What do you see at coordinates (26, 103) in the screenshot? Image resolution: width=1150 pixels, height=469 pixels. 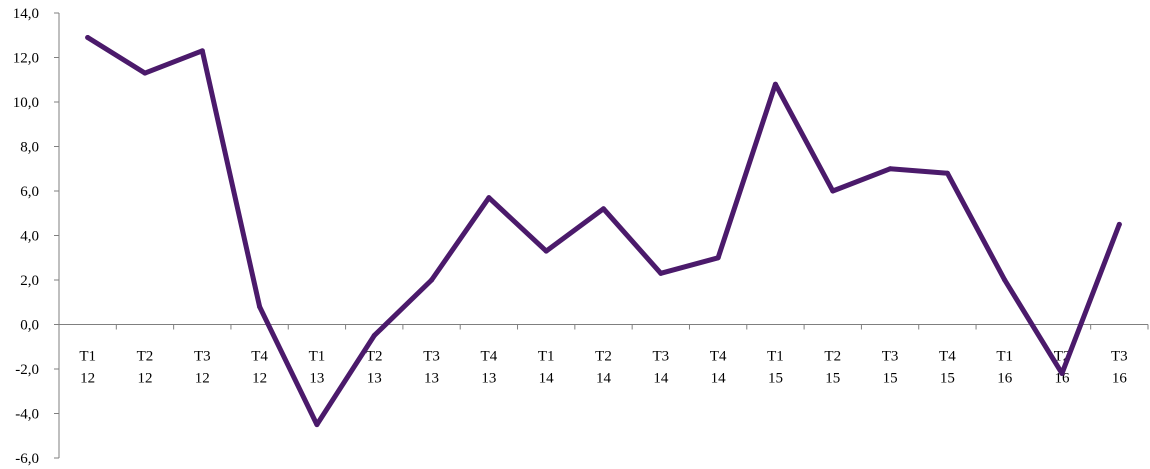 I see `y-tick-label: 10,0` at bounding box center [26, 103].